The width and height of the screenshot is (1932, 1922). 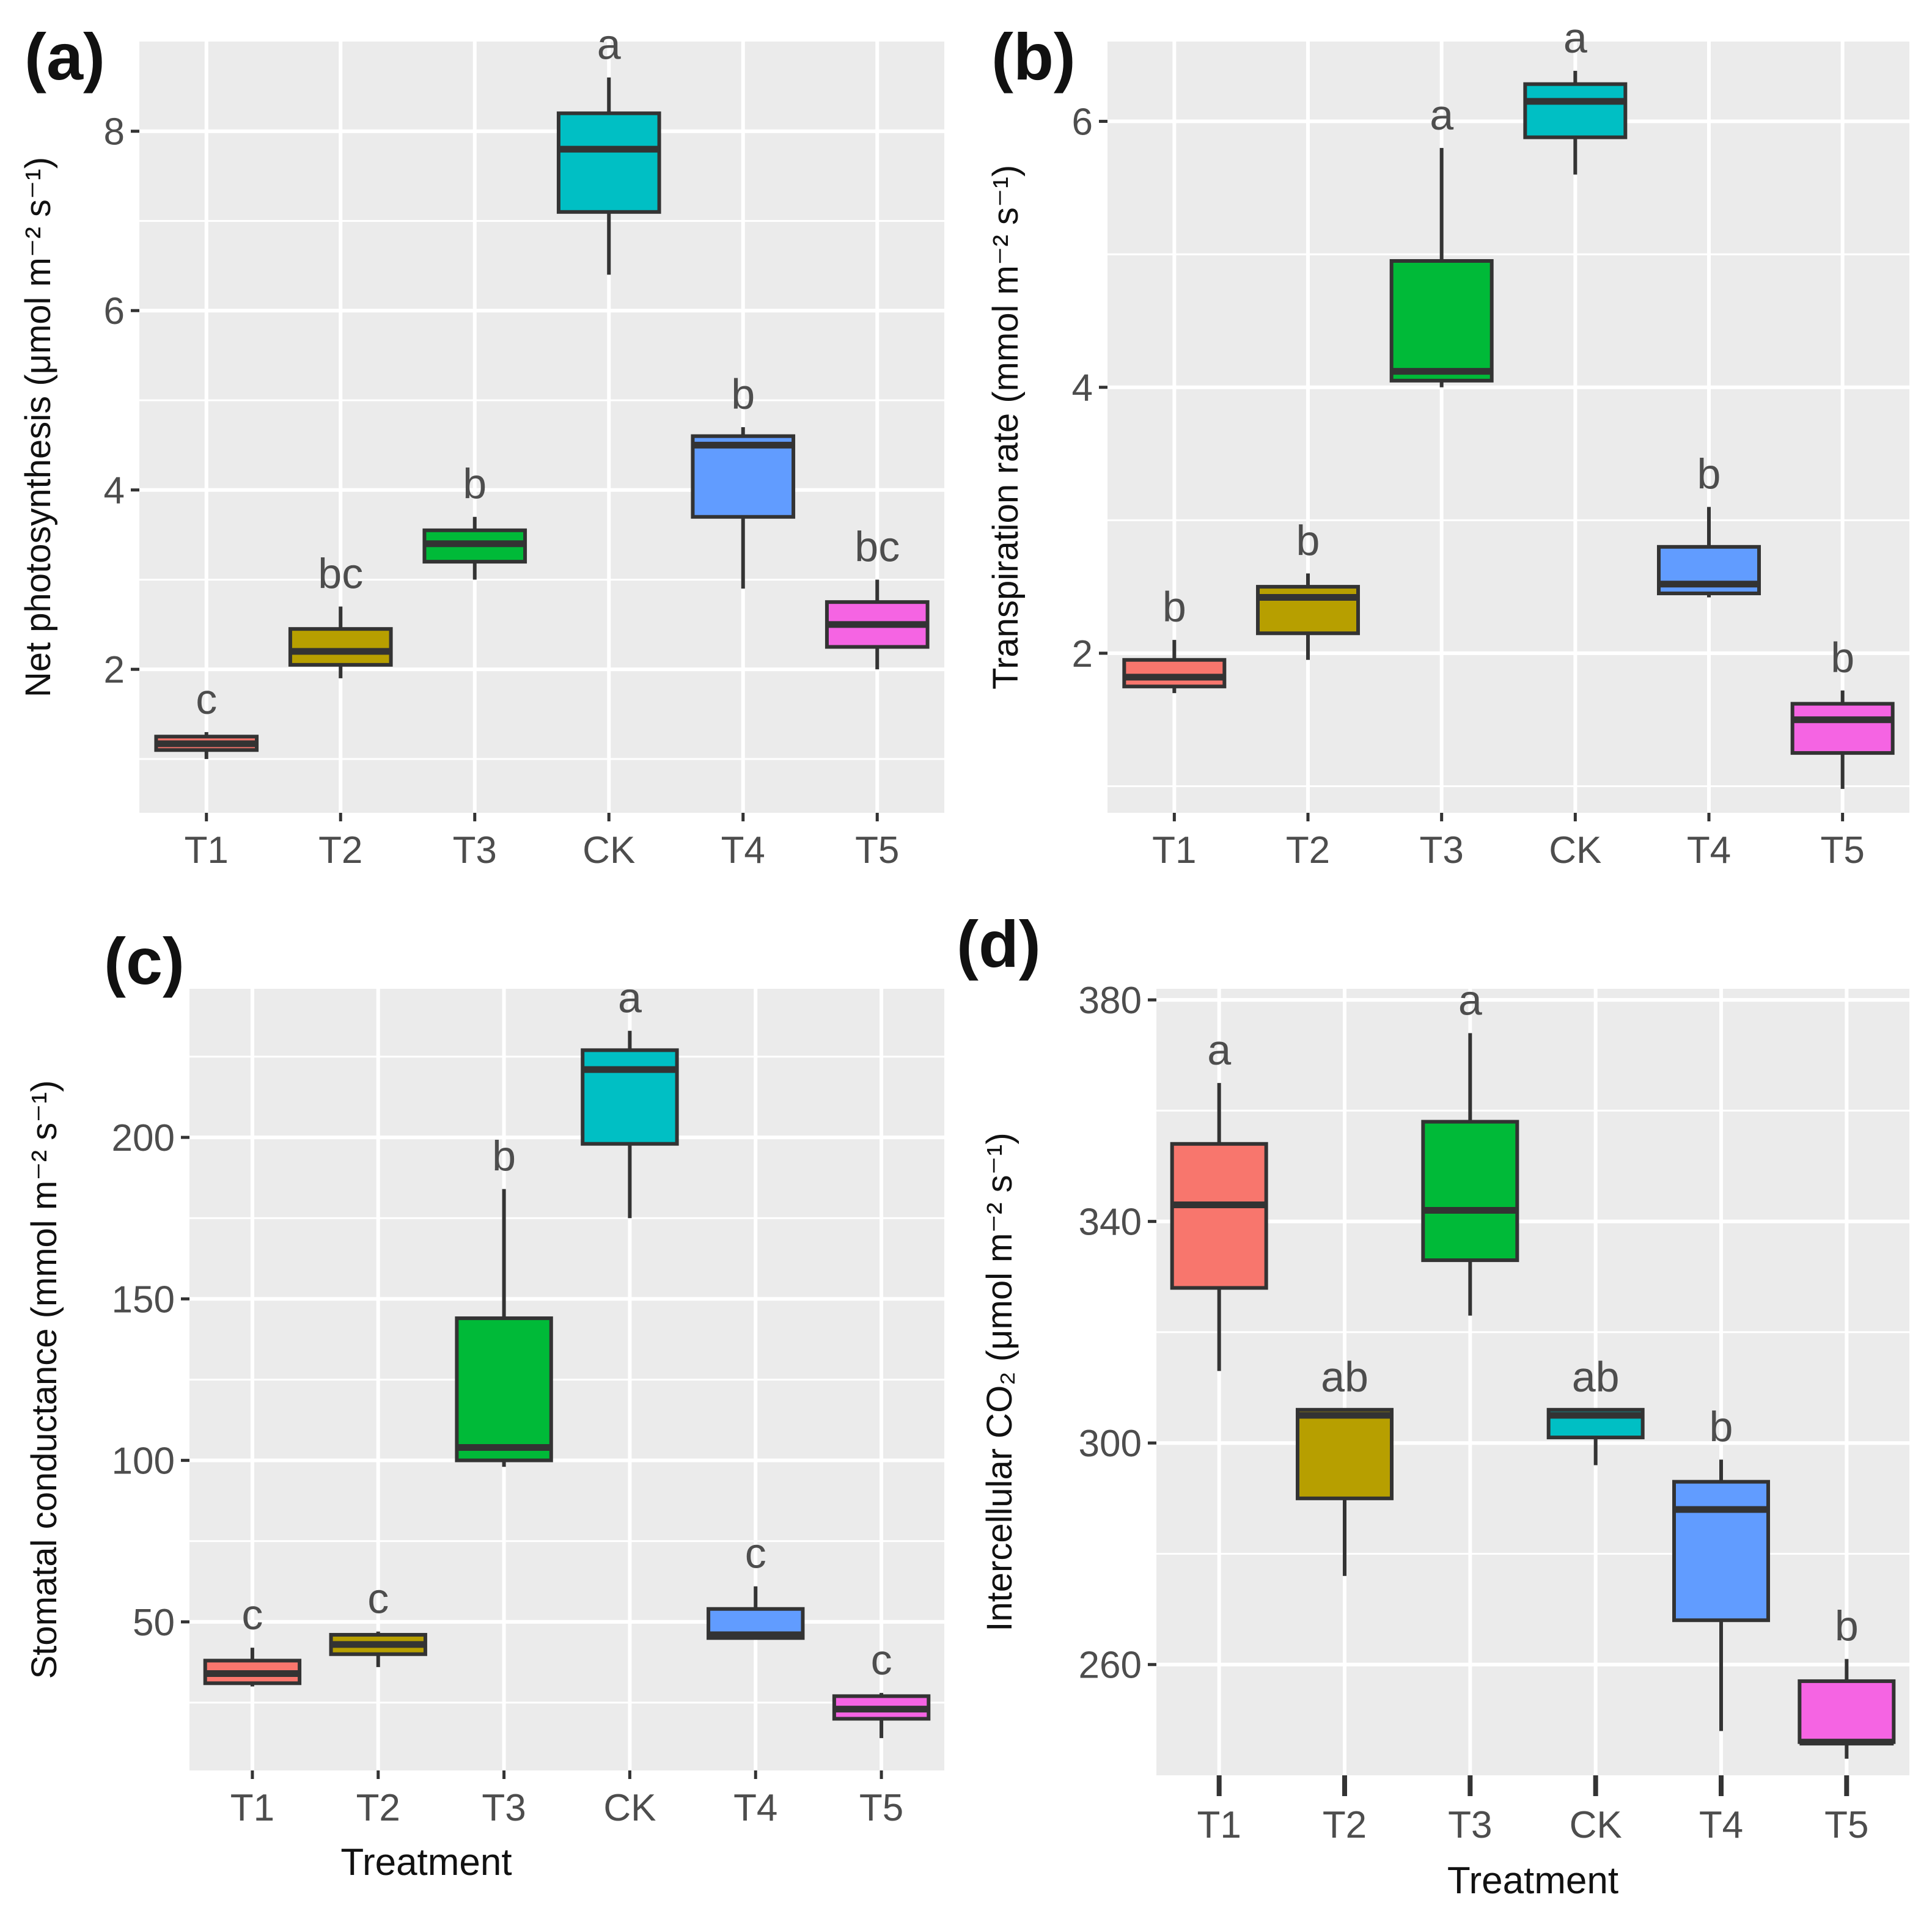 What do you see at coordinates (143, 1138) in the screenshot?
I see `y-tick-label: 200` at bounding box center [143, 1138].